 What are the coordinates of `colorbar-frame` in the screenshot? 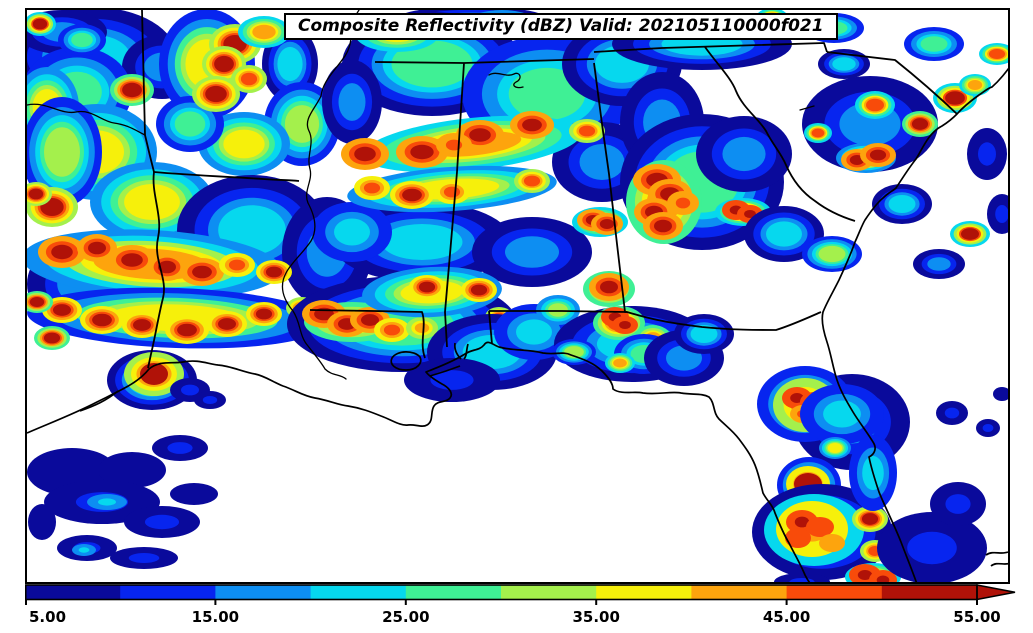 It's located at (501, 592).